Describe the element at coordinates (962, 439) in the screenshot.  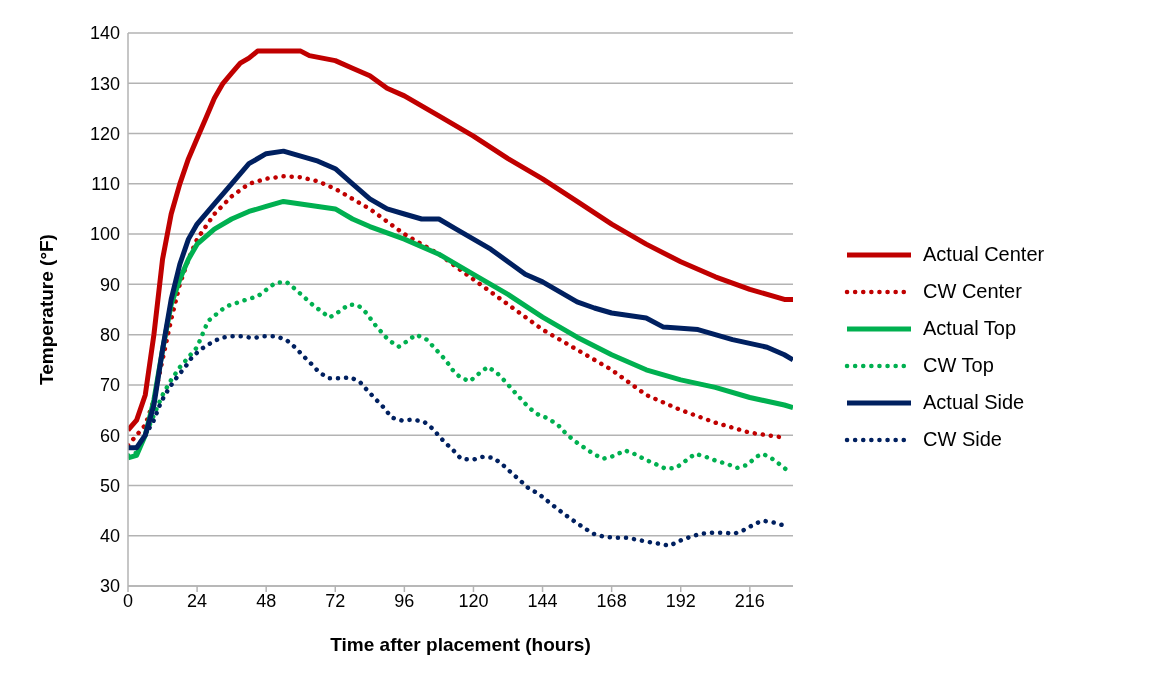
I see `legend-label: CW Side` at that location.